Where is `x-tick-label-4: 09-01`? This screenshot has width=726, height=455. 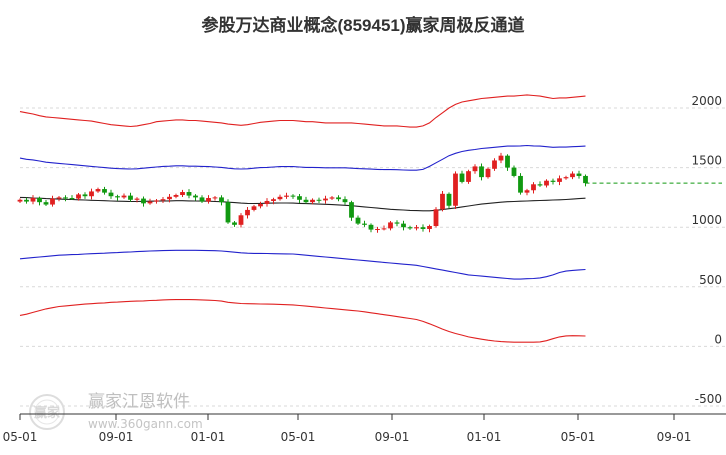 x-tick-label-4: 09-01 is located at coordinates (392, 437).